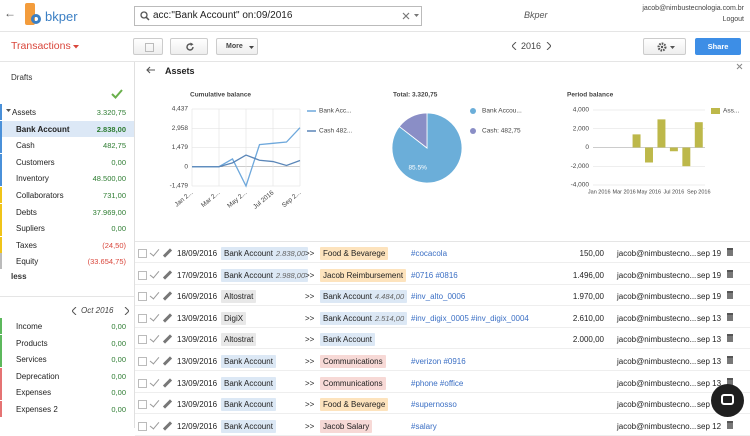  Describe the element at coordinates (661, 133) in the screenshot. I see `bar` at that location.